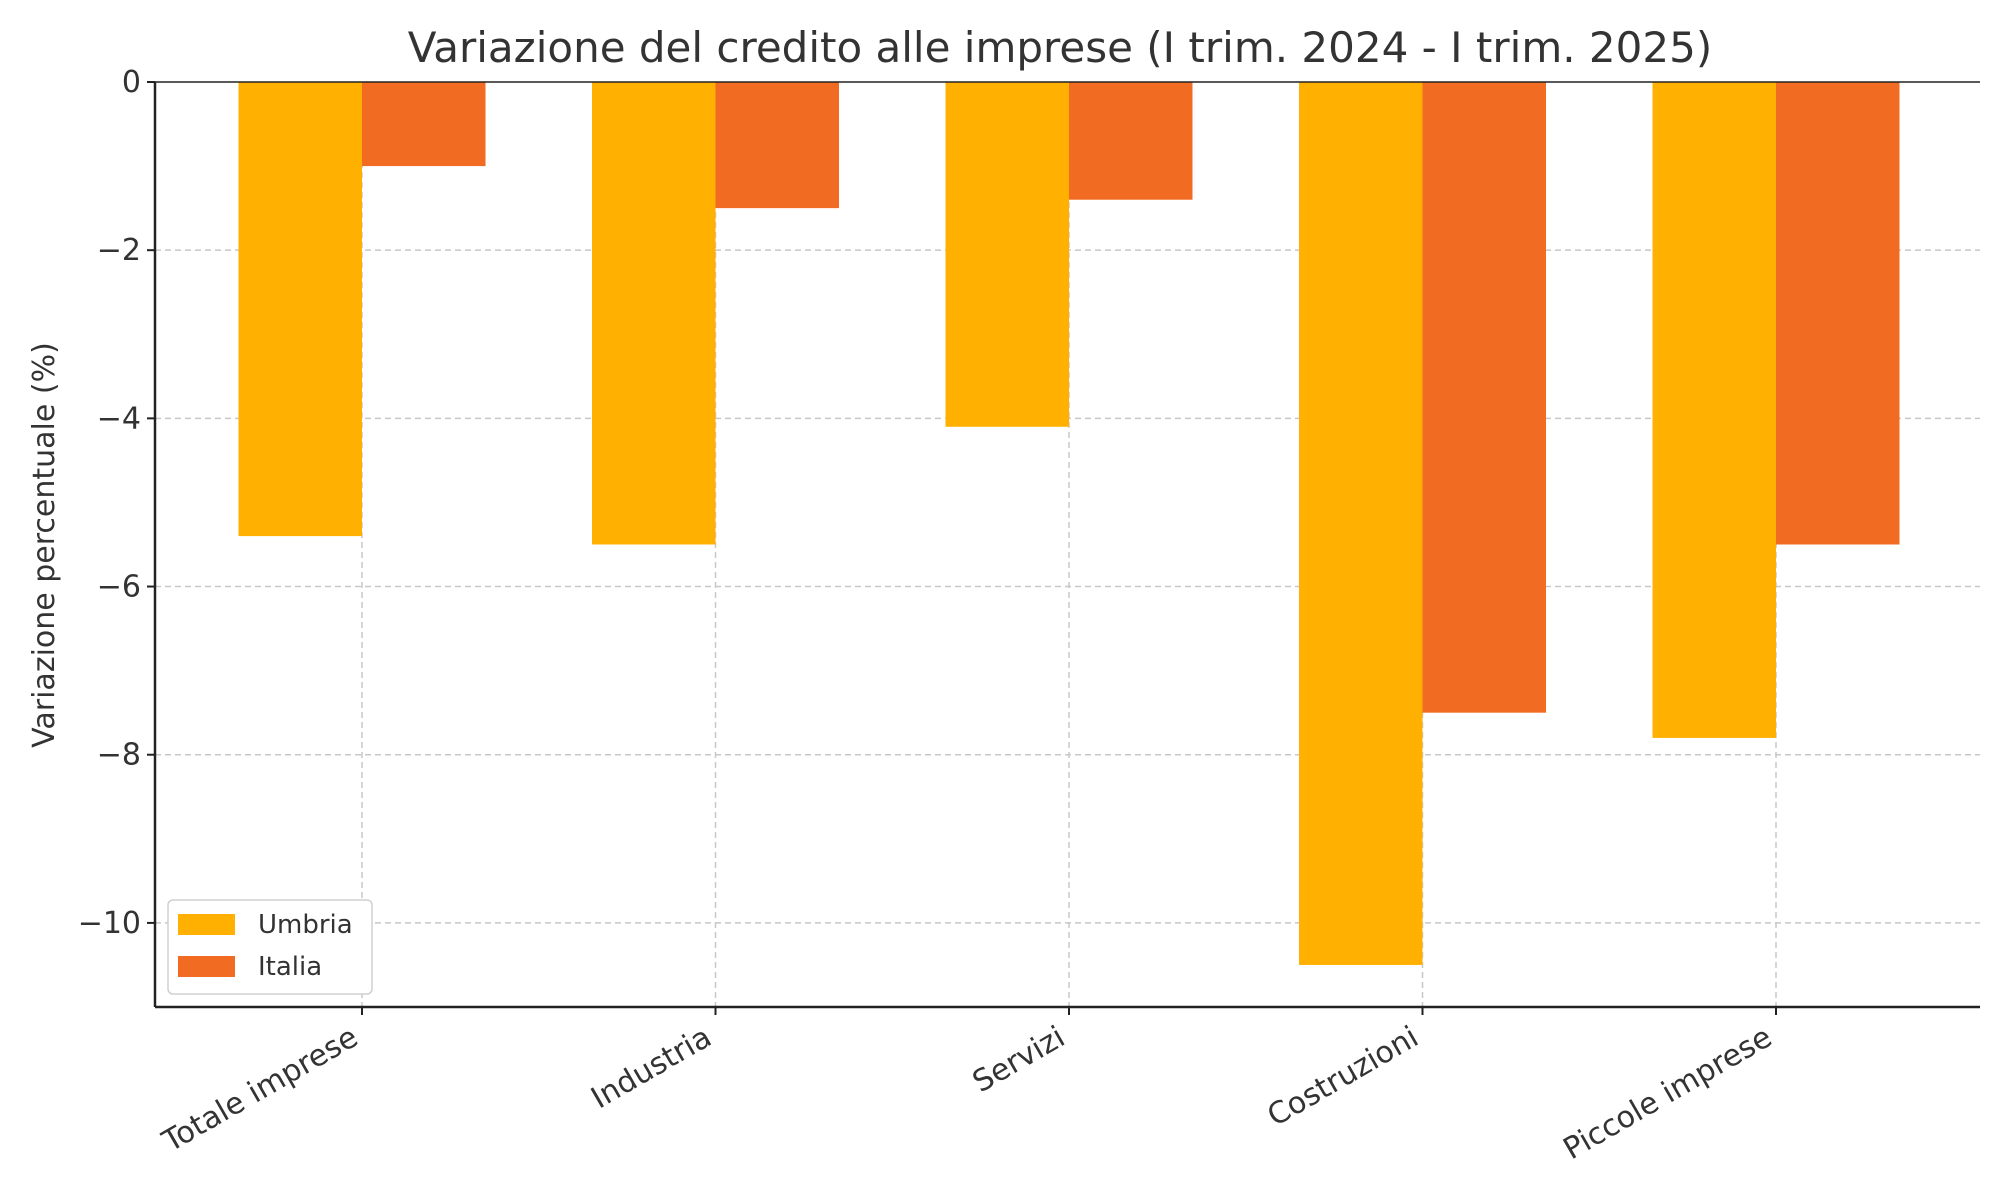  I want to click on y-axis-label: Variazione percentuale (%), so click(44, 545).